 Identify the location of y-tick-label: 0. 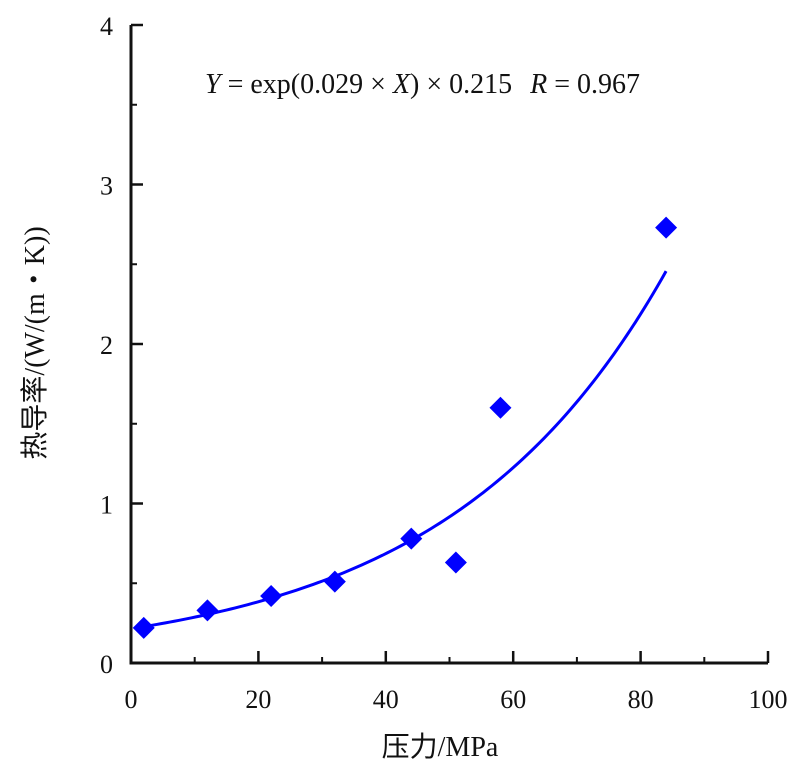
(106, 664).